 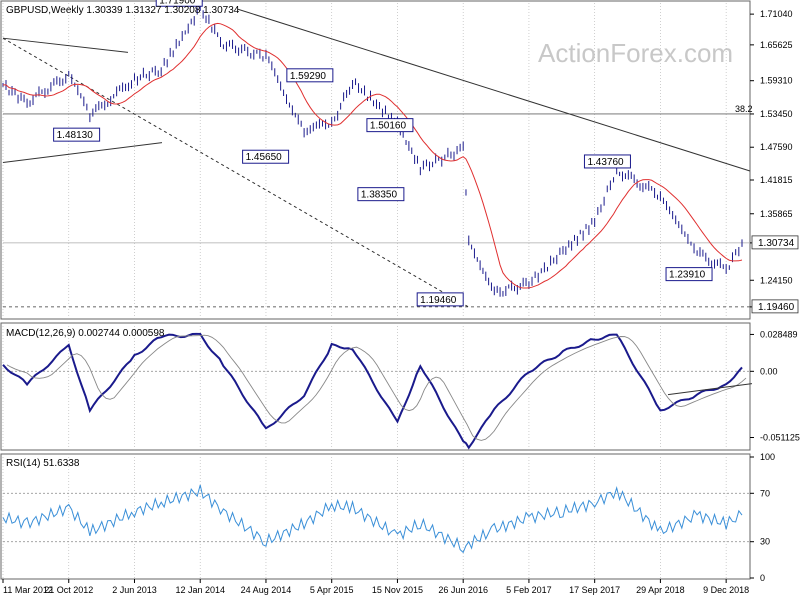 I want to click on x-tick-label: 15 Nov 2015, so click(x=397, y=590).